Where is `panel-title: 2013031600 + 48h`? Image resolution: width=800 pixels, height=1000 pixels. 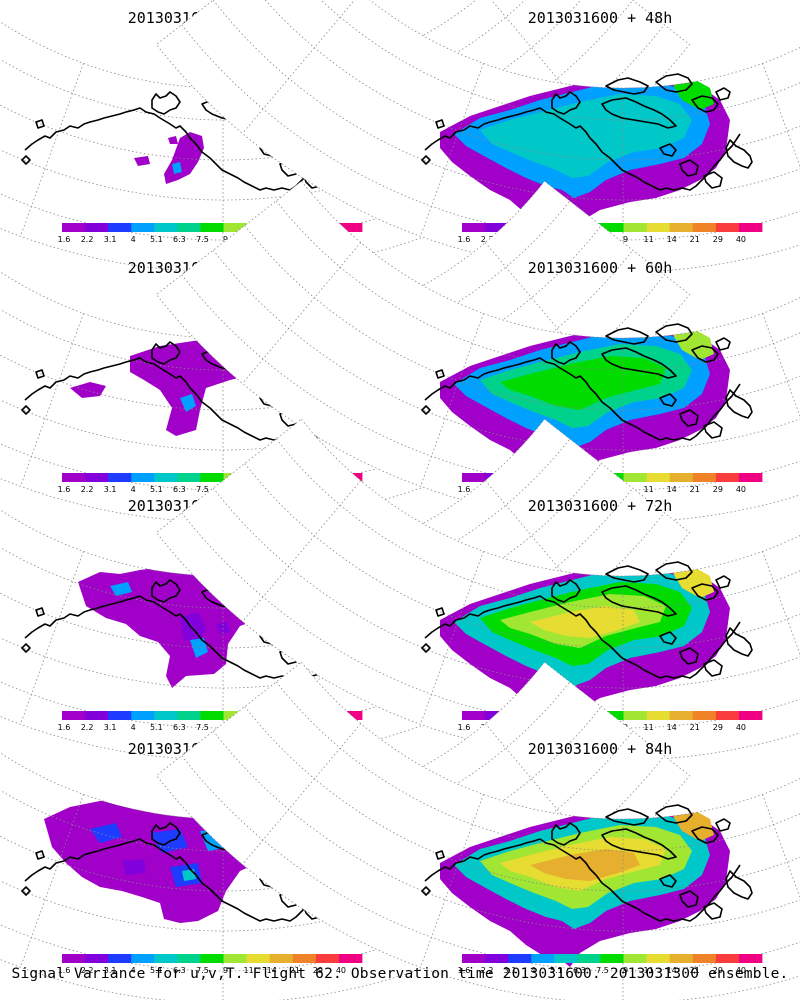 panel-title: 2013031600 + 48h is located at coordinates (600, 18).